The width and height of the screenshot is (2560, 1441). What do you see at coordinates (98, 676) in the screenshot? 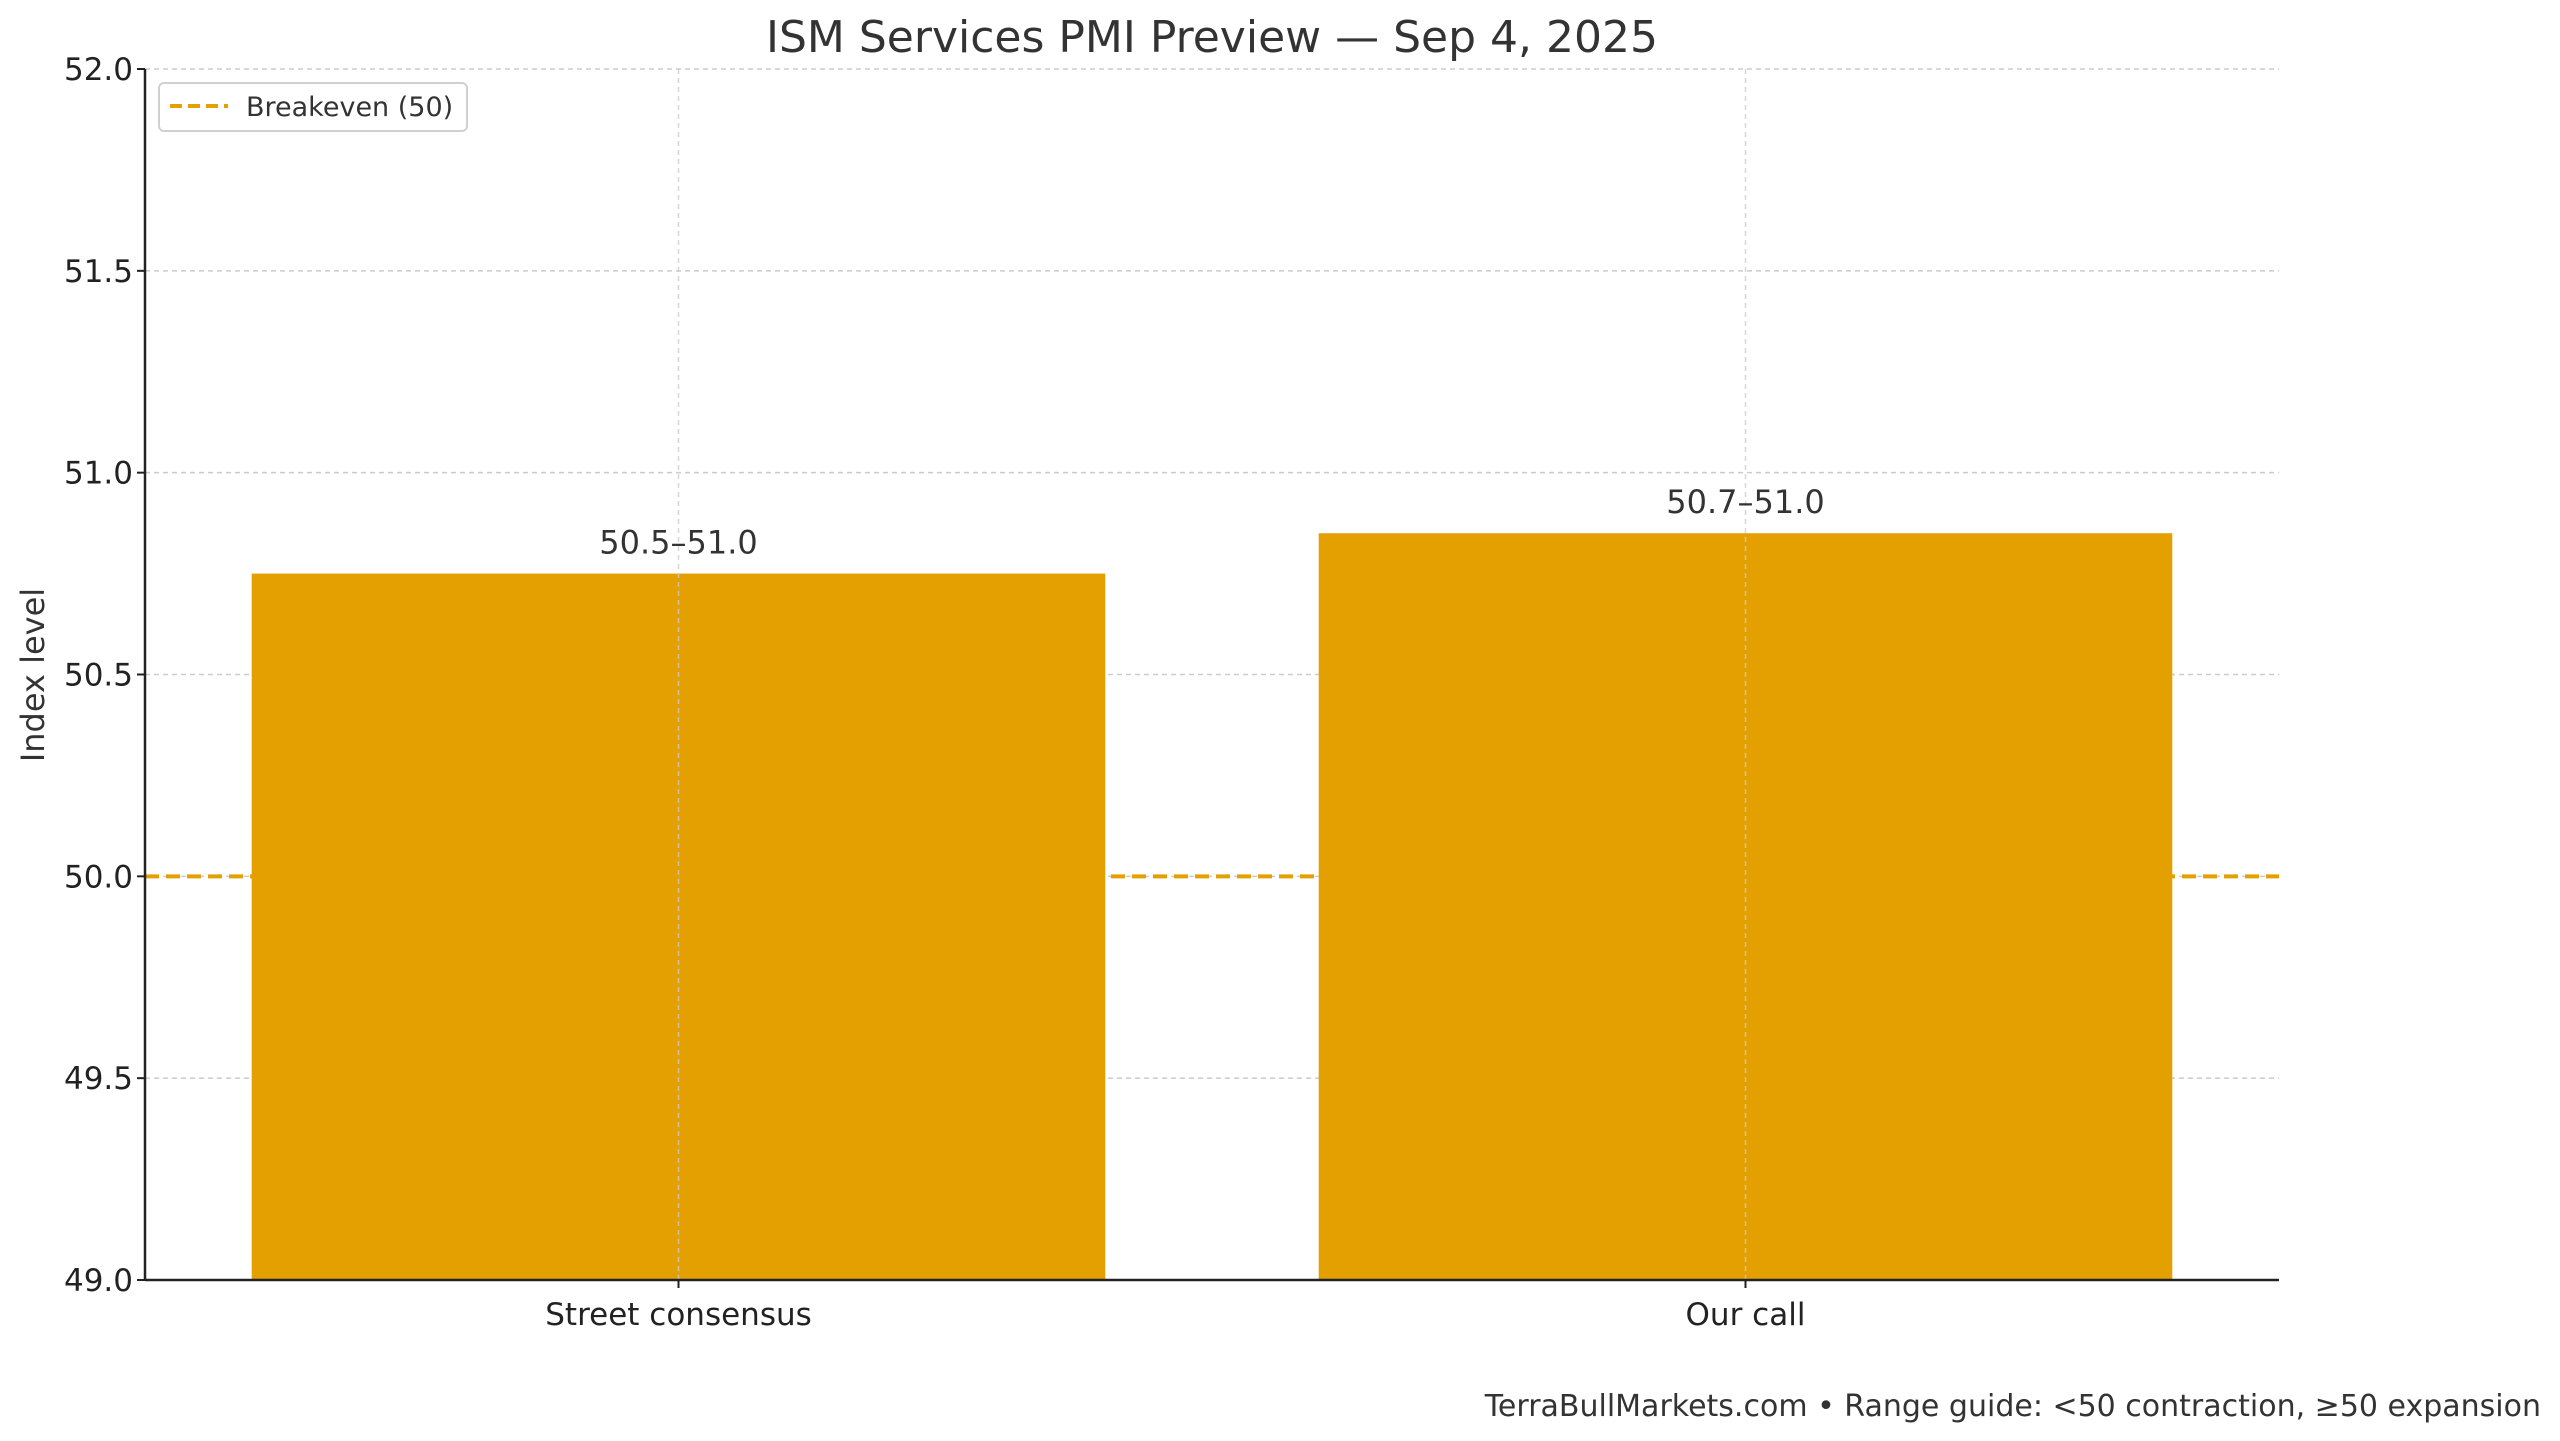
I see `y-tick-label: 50.5` at bounding box center [98, 676].